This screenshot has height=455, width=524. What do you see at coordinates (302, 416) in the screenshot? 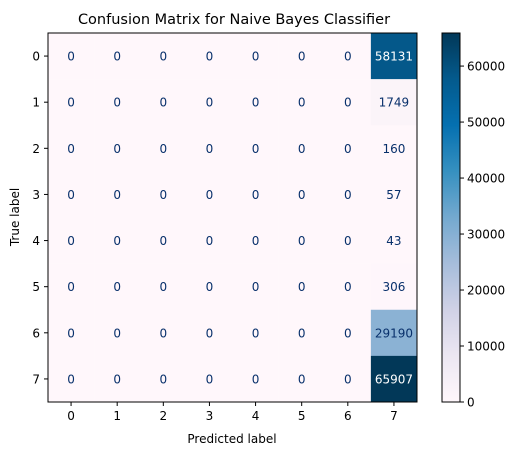
I see `x-tick-label: 5` at bounding box center [302, 416].